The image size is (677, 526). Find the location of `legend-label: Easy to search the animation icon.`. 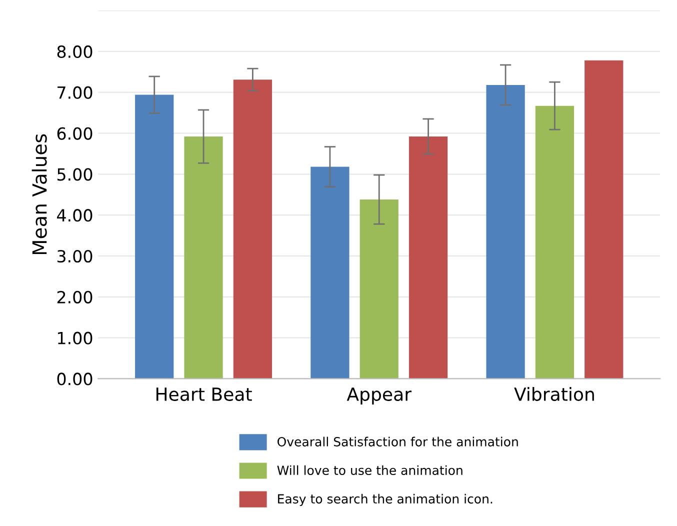

legend-label: Easy to search the animation icon. is located at coordinates (385, 500).